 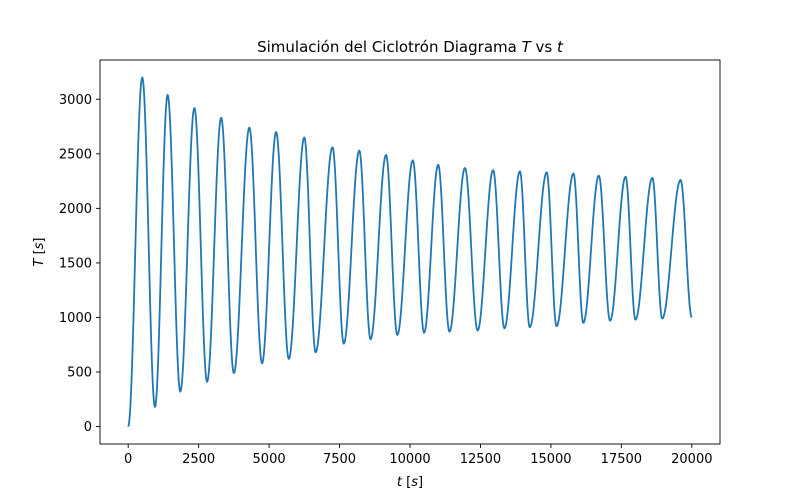 I want to click on x-tick-label: 7500, so click(x=339, y=459).